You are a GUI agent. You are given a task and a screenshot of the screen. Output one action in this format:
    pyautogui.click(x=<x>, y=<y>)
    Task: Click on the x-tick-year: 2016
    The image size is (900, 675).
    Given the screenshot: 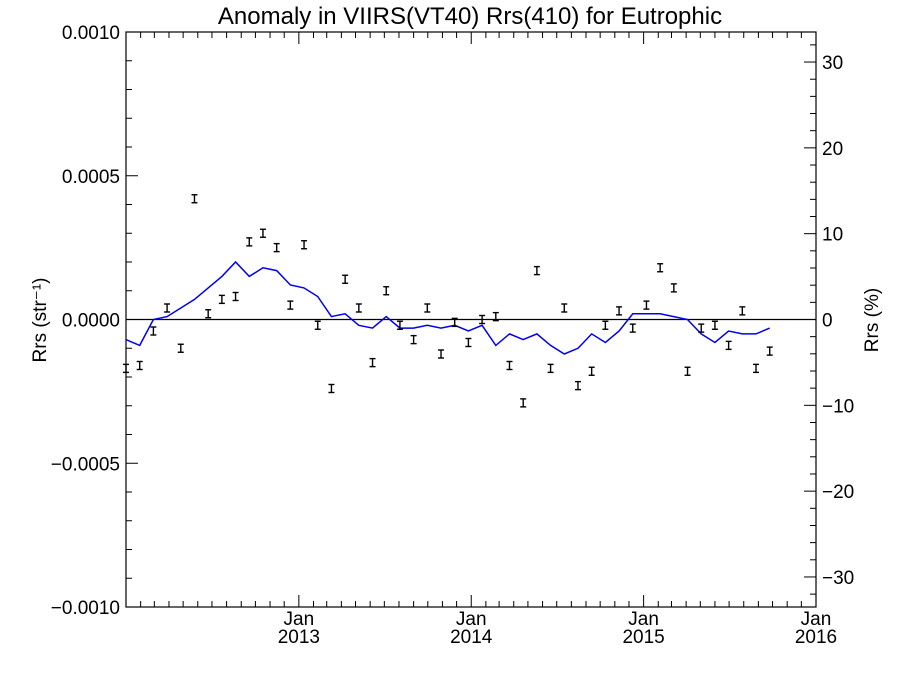 What is the action you would take?
    pyautogui.click(x=816, y=637)
    